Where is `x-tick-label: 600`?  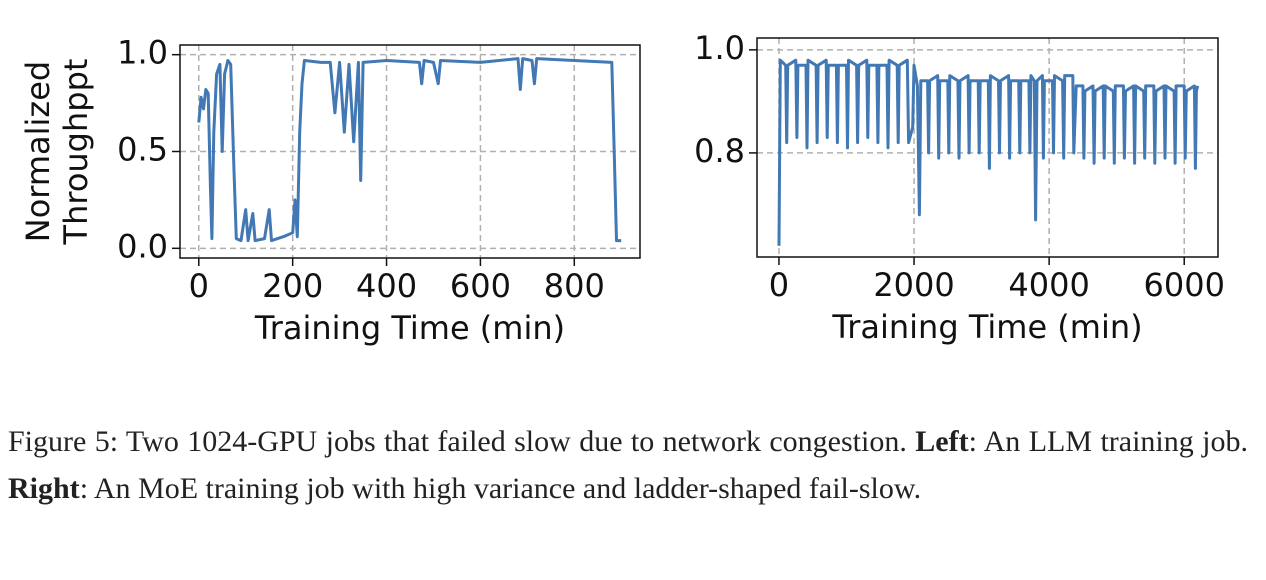
x-tick-label: 600 is located at coordinates (480, 286).